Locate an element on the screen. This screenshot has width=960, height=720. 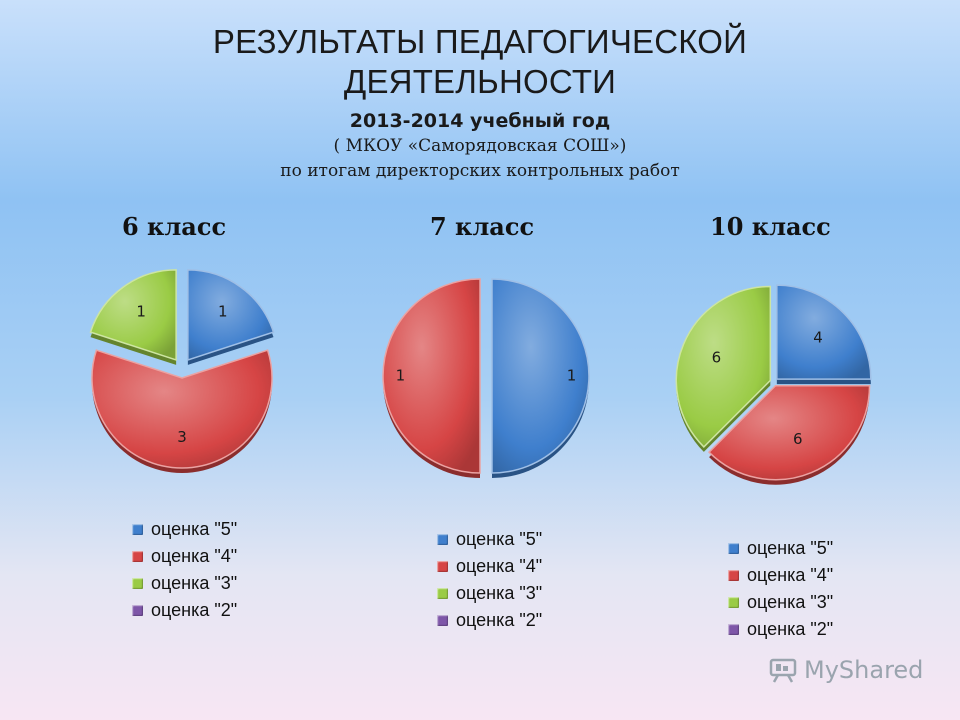
data-label-grade-4: 1 is located at coordinates (401, 376).